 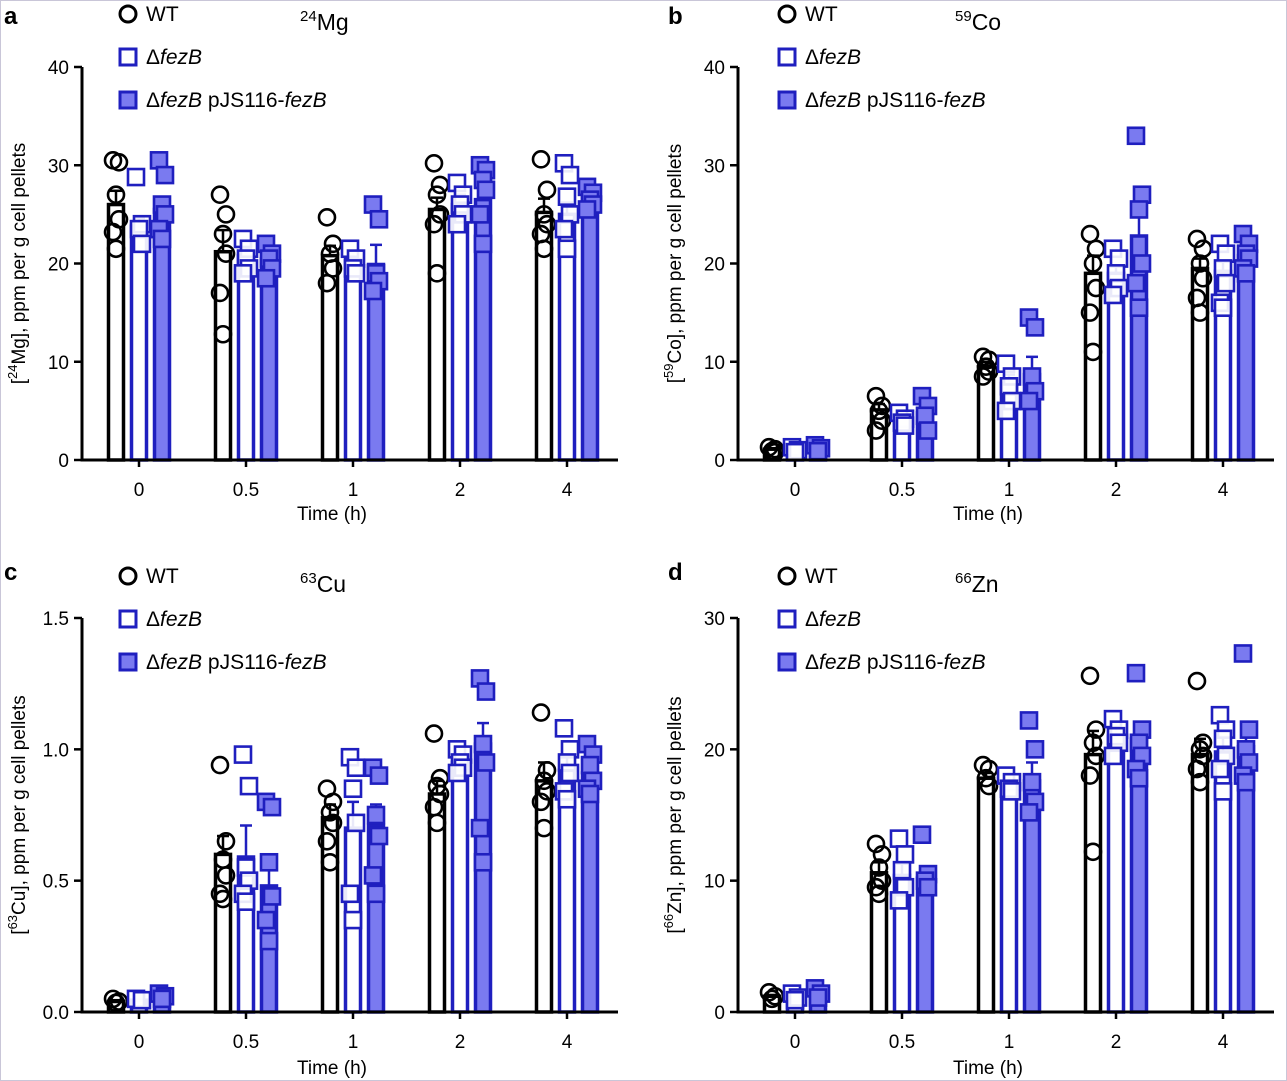 I want to click on legend-wt-circle-icon, so click(x=128, y=576).